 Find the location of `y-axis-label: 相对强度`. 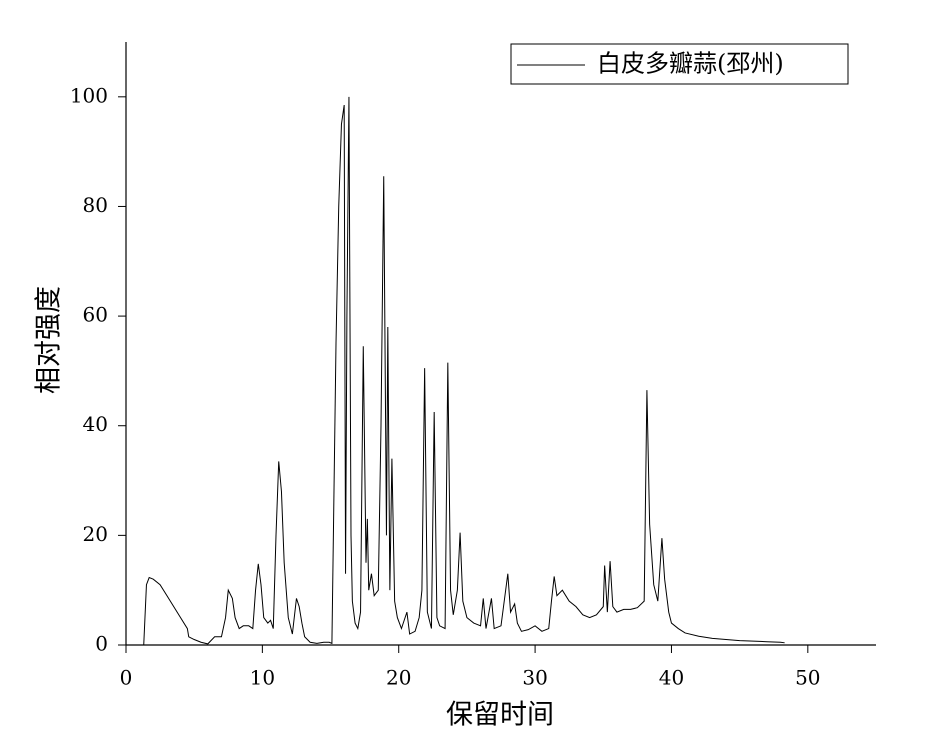

y-axis-label: 相对强度 is located at coordinates (49, 340).